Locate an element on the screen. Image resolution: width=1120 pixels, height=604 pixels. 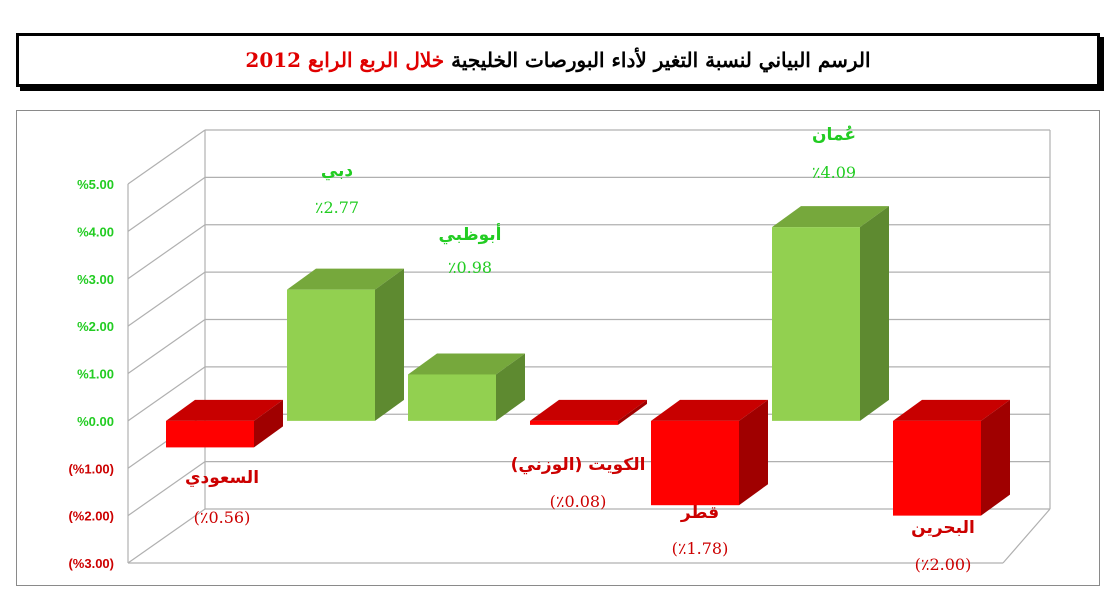
floor-right-edge is located at coordinates (1026, 536).